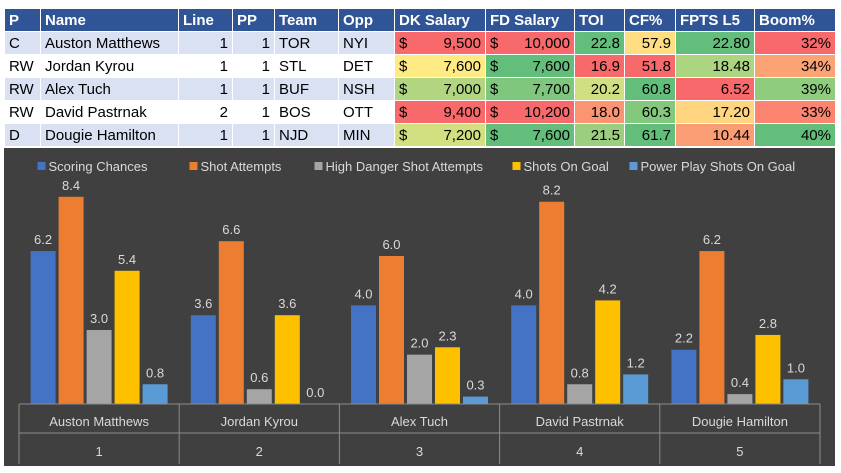 The image size is (841, 473). I want to click on category-label: David Pastrnak, so click(580, 421).